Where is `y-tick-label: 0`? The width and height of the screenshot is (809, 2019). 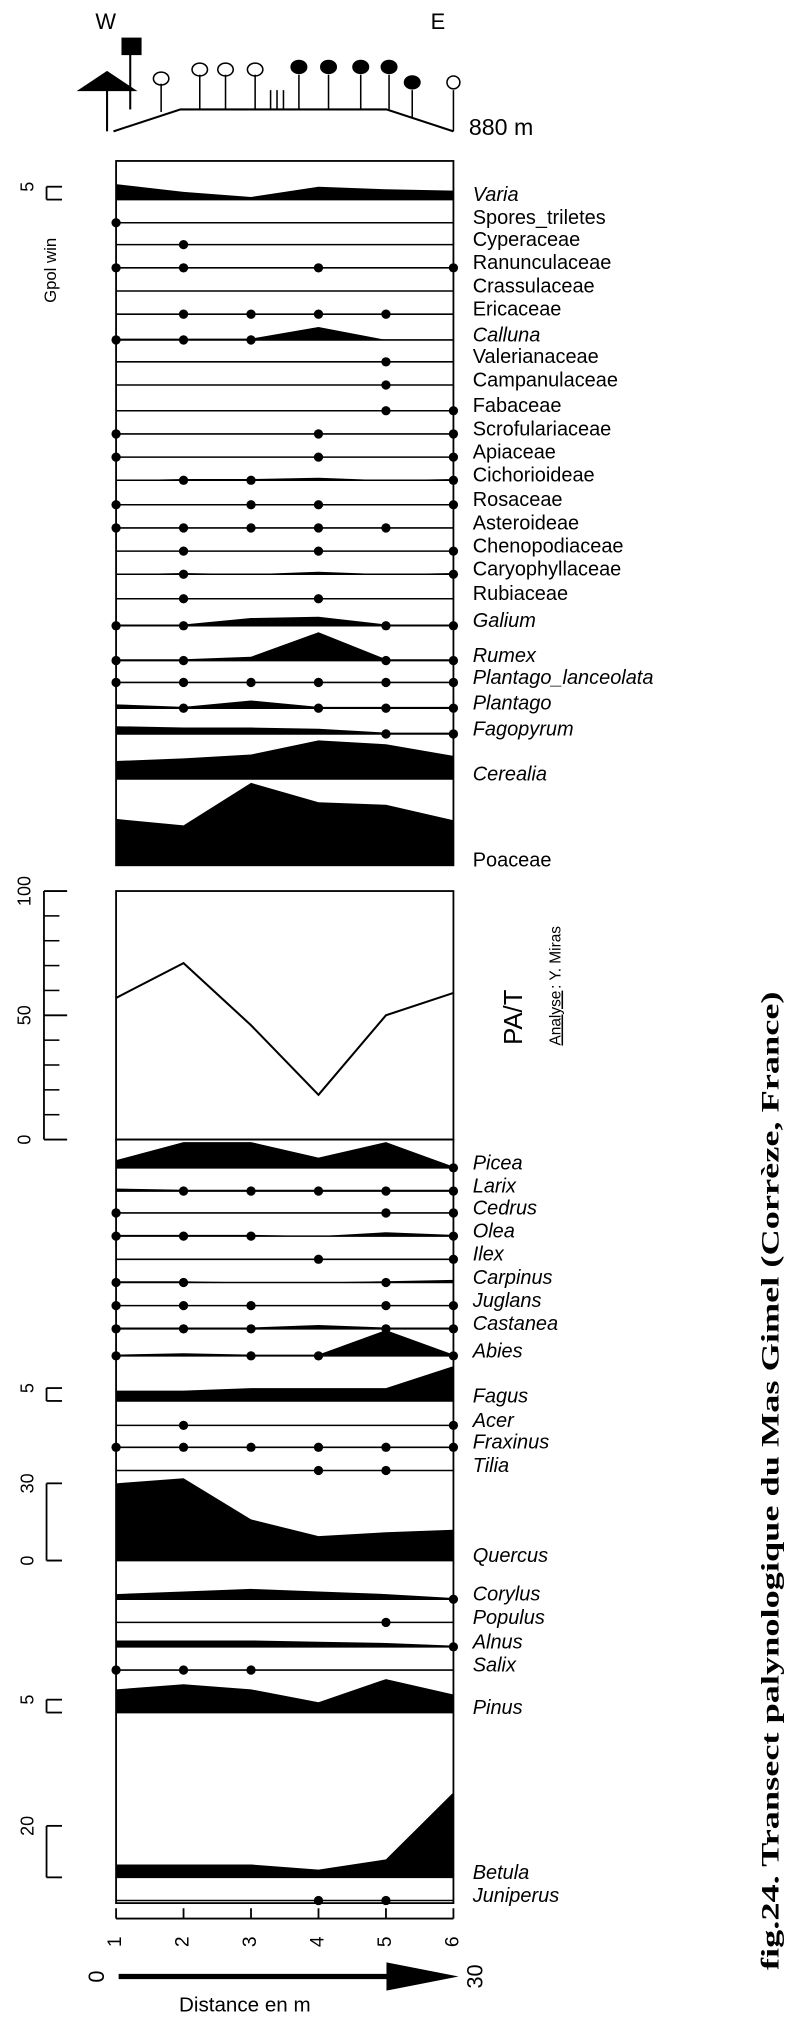
y-tick-label: 0 is located at coordinates (25, 1140).